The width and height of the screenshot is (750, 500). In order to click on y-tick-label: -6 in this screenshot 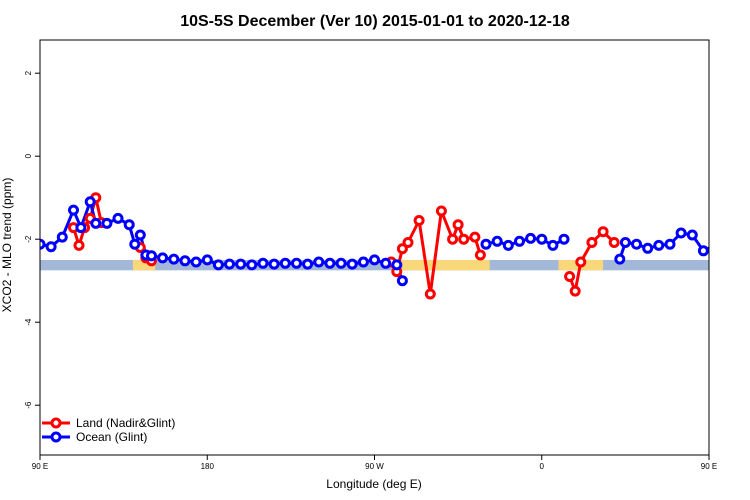, I will do `click(28, 405)`.